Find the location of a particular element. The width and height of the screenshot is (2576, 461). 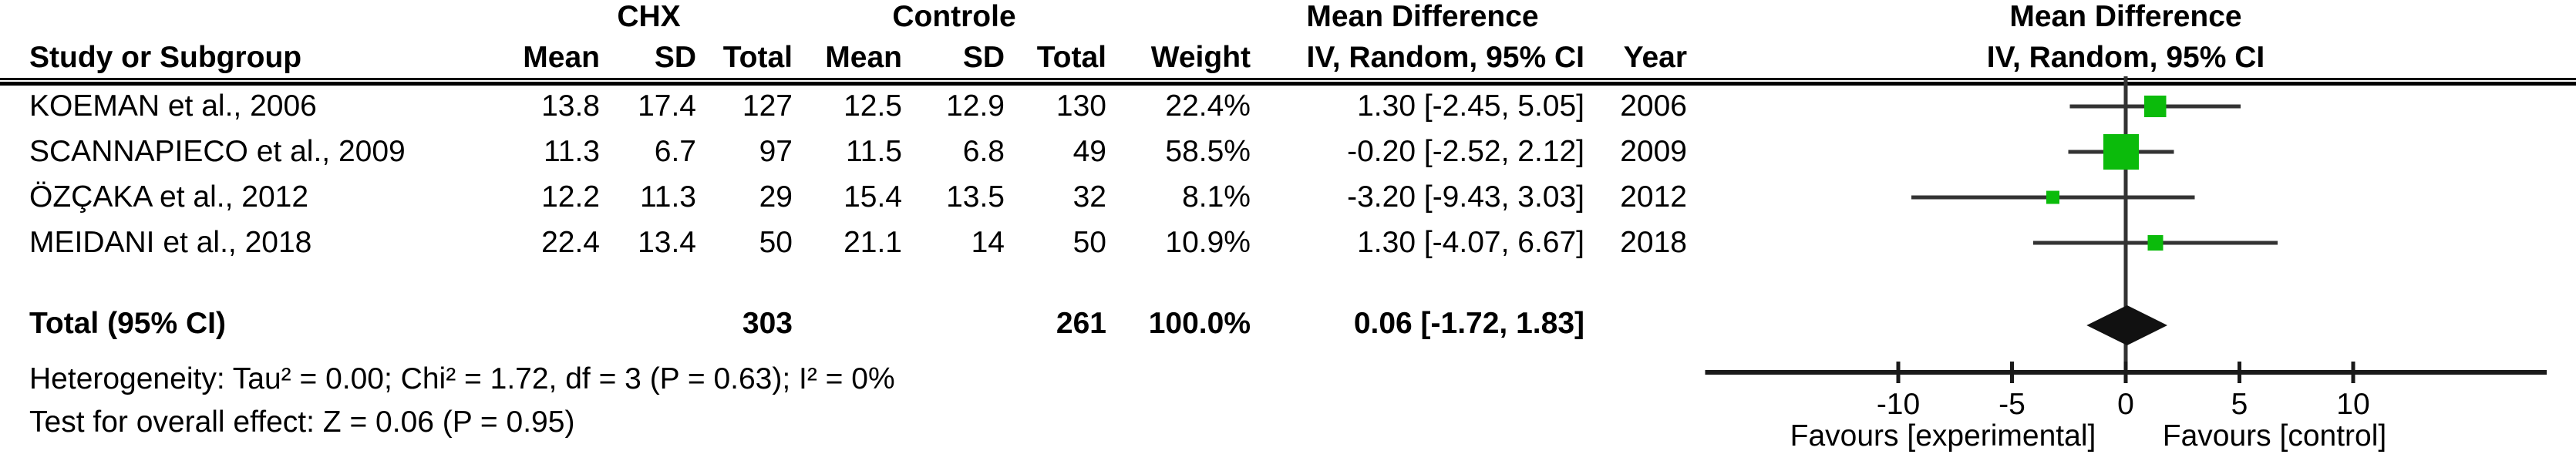

header-method: IV, Random, 95% CI is located at coordinates (1445, 57).